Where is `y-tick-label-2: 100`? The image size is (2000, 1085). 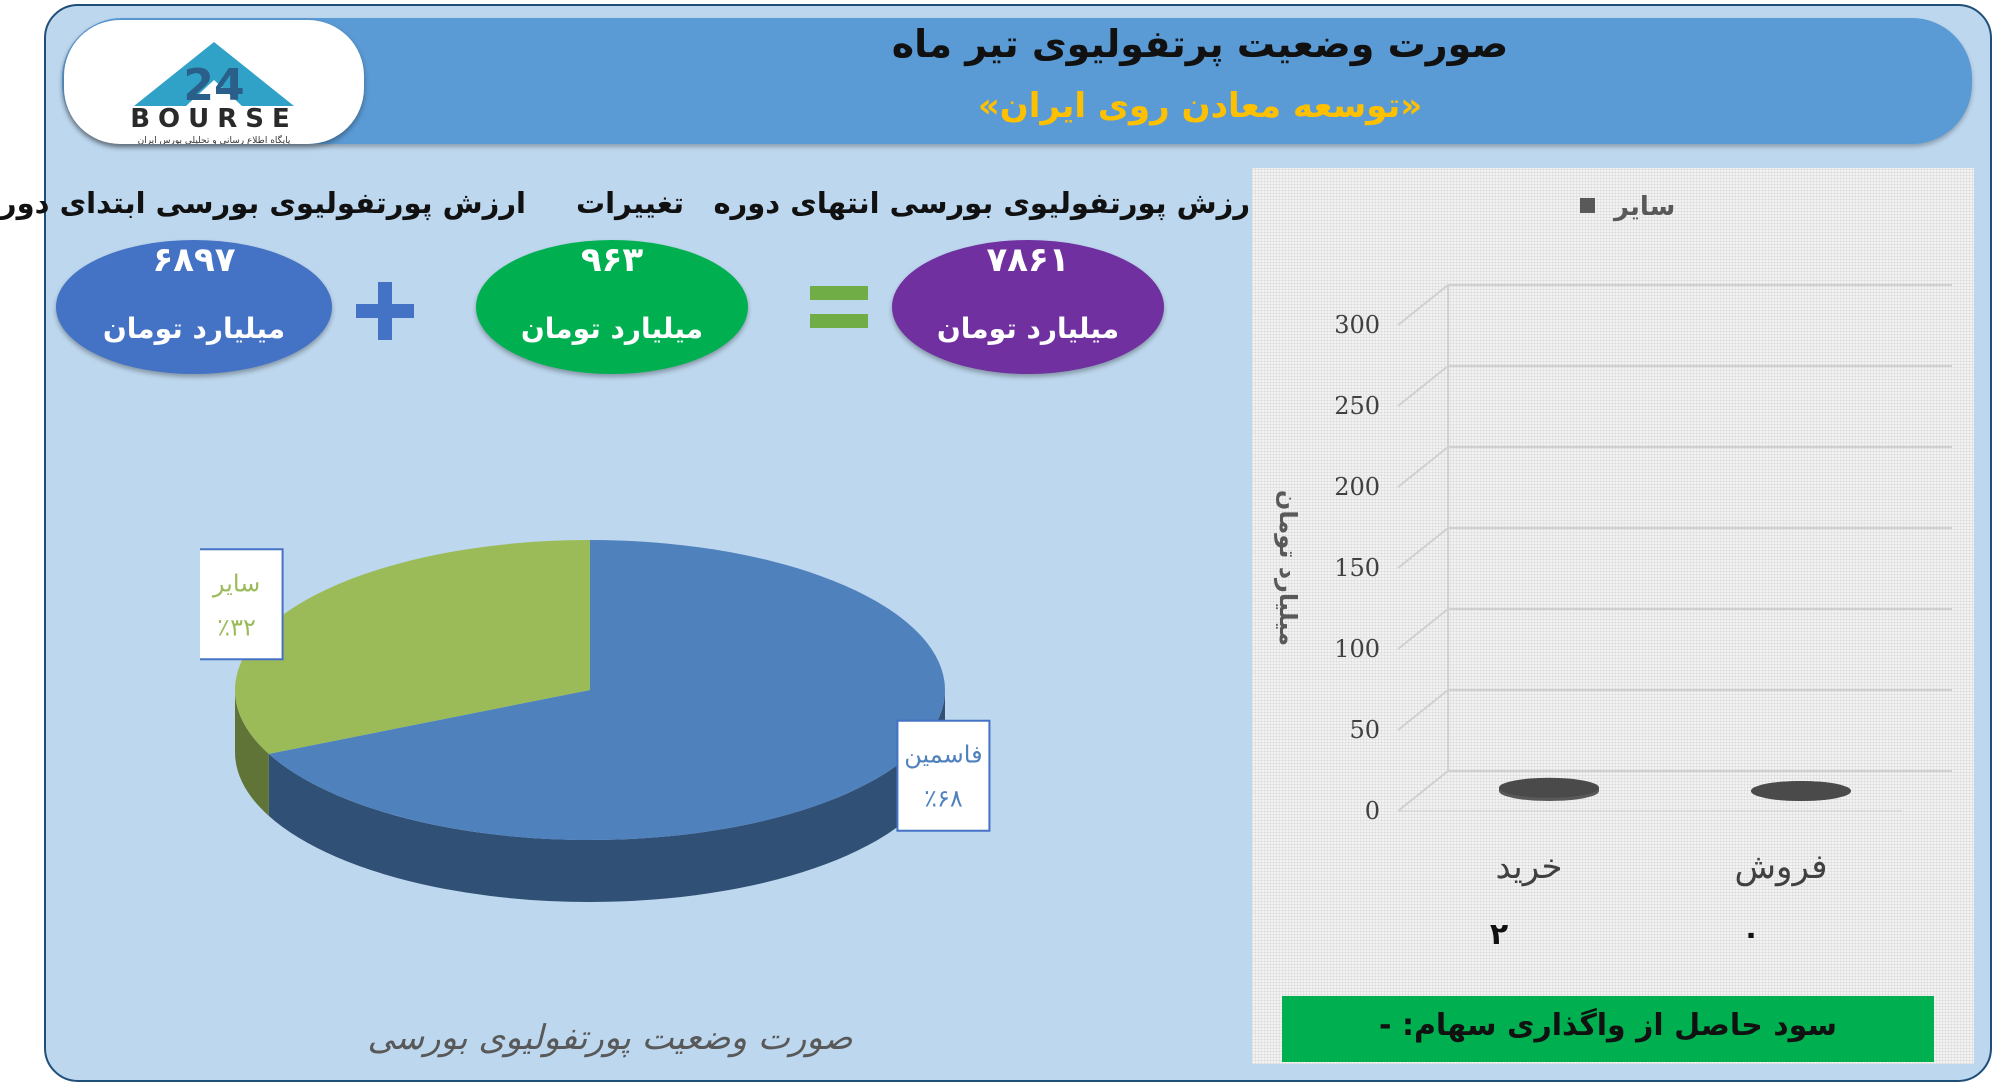 y-tick-label-2: 100 is located at coordinates (1357, 649).